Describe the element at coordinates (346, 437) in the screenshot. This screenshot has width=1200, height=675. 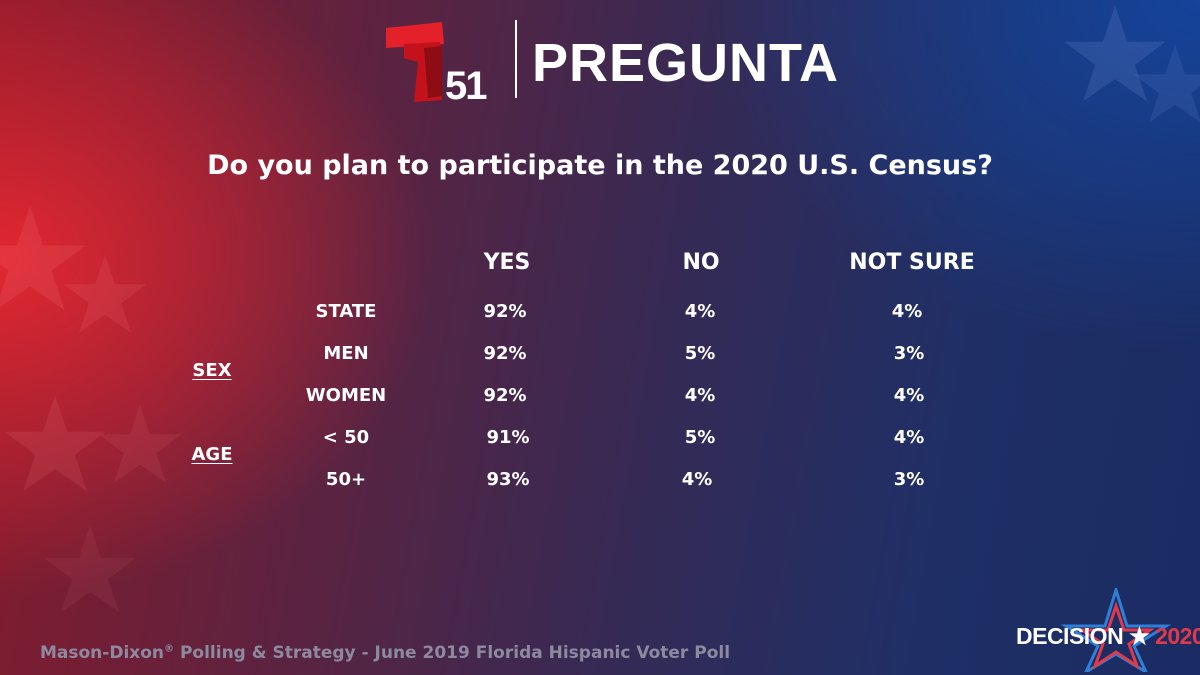
I see `row-label: < 50` at that location.